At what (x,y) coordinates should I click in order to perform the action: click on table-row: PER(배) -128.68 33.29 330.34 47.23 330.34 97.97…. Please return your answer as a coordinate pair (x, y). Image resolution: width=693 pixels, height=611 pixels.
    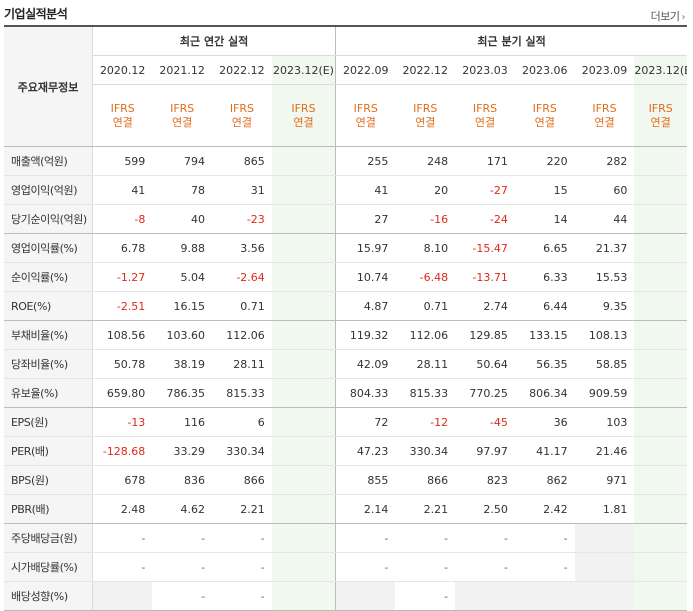
    Looking at the image, I should click on (345, 451).